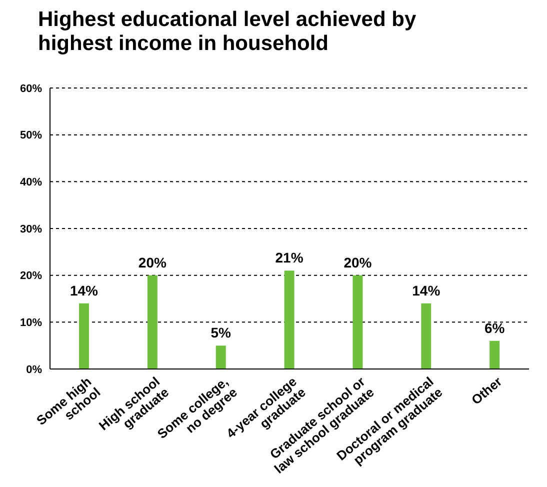  I want to click on y-tick-label: 30%, so click(31, 229).